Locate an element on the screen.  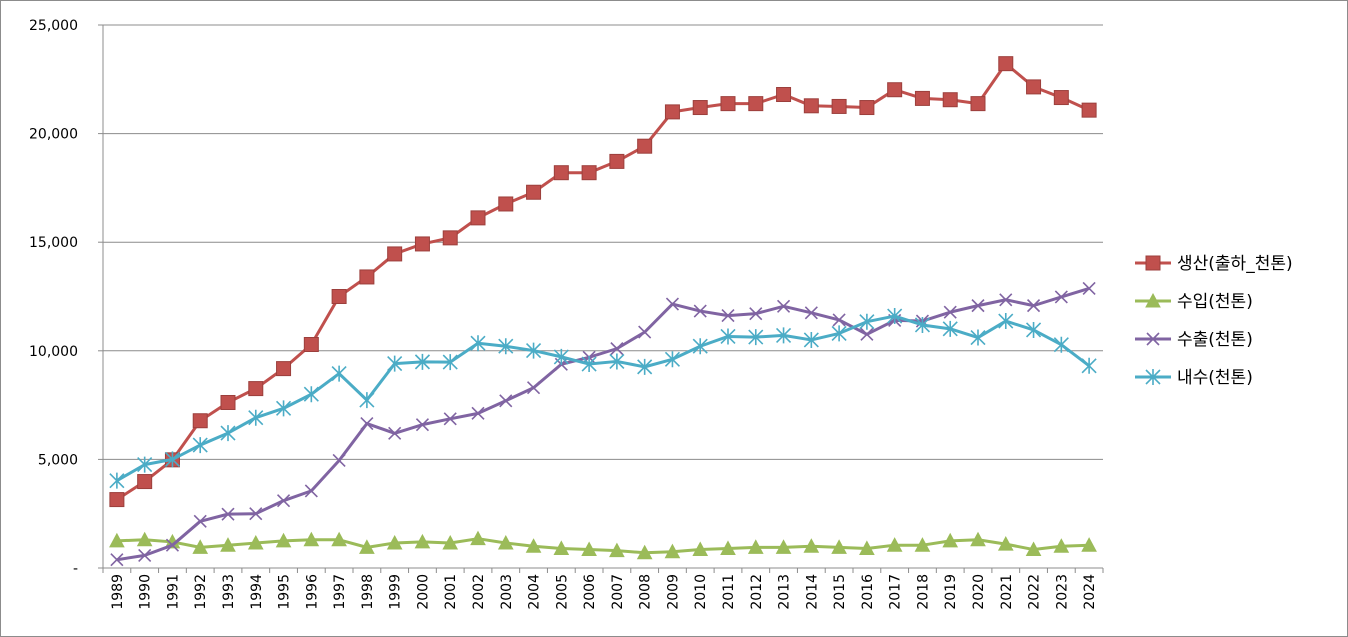
series-line is located at coordinates (603, 546).